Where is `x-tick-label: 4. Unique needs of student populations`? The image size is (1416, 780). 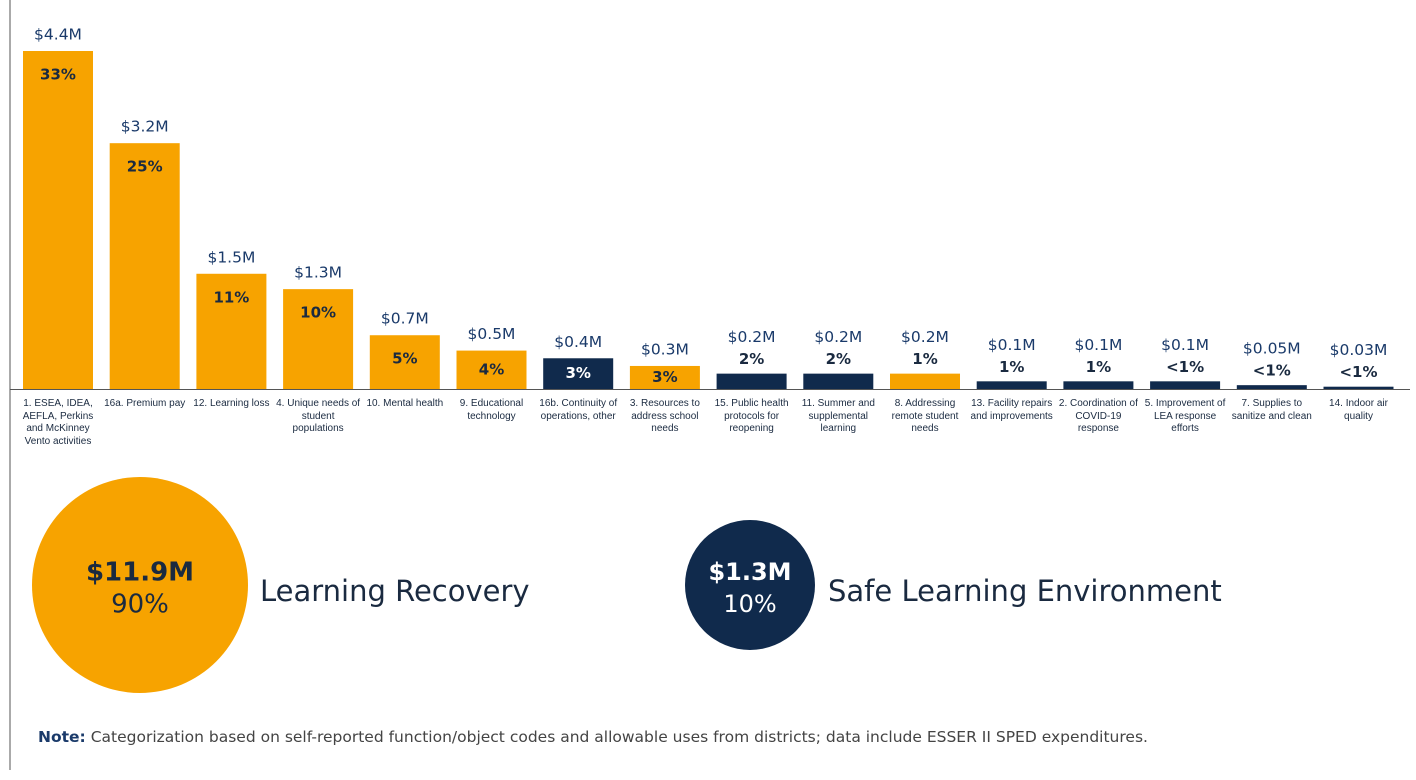 x-tick-label: 4. Unique needs of student populations is located at coordinates (318, 416).